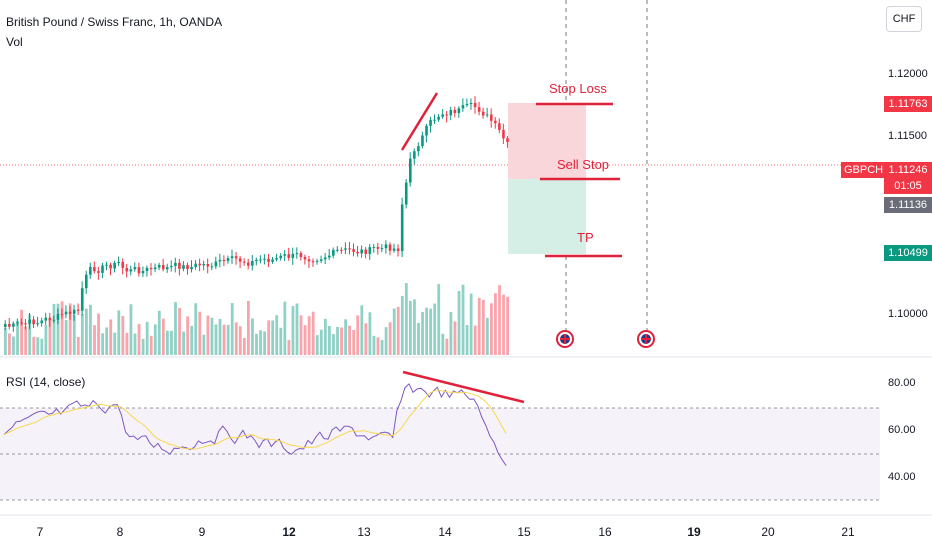  Describe the element at coordinates (547, 141) in the screenshot. I see `stop-loss-zone` at that location.